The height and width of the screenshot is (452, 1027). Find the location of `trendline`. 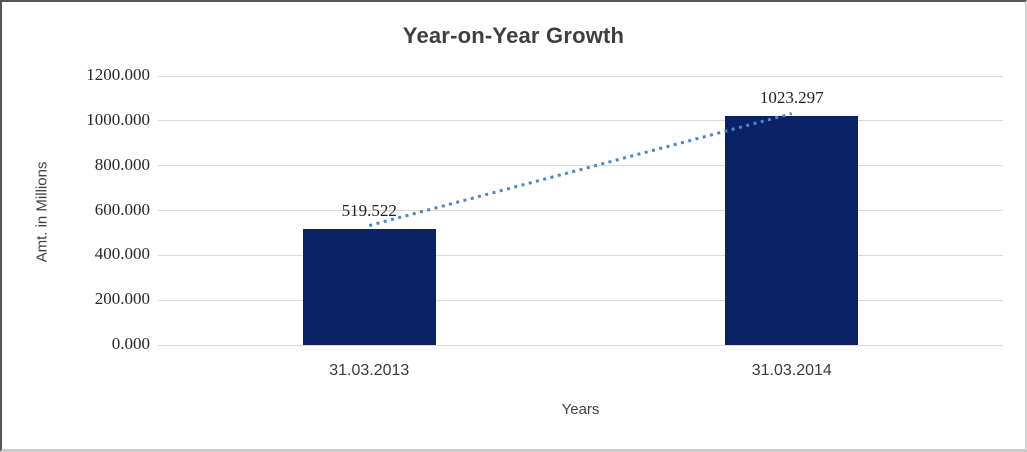

trendline is located at coordinates (580, 169).